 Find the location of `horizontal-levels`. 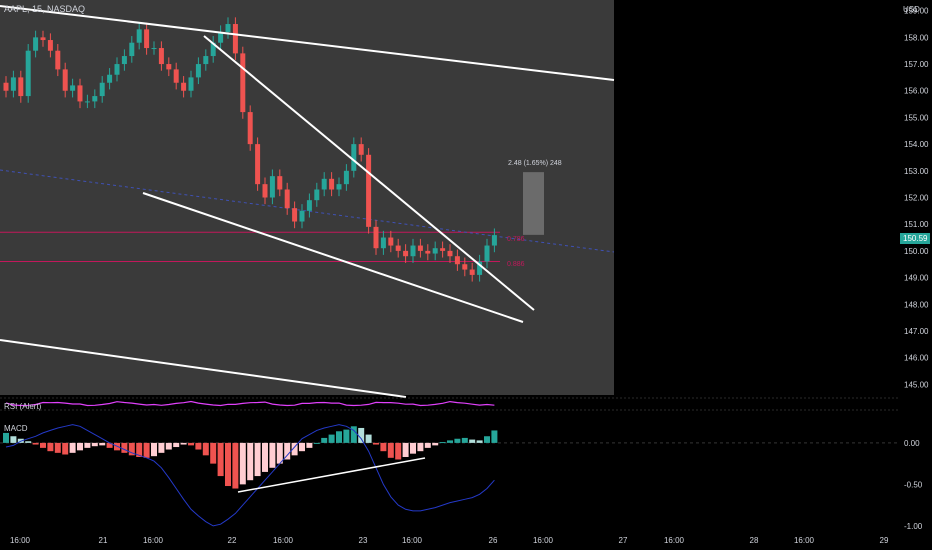

horizontal-levels is located at coordinates (307, 216).